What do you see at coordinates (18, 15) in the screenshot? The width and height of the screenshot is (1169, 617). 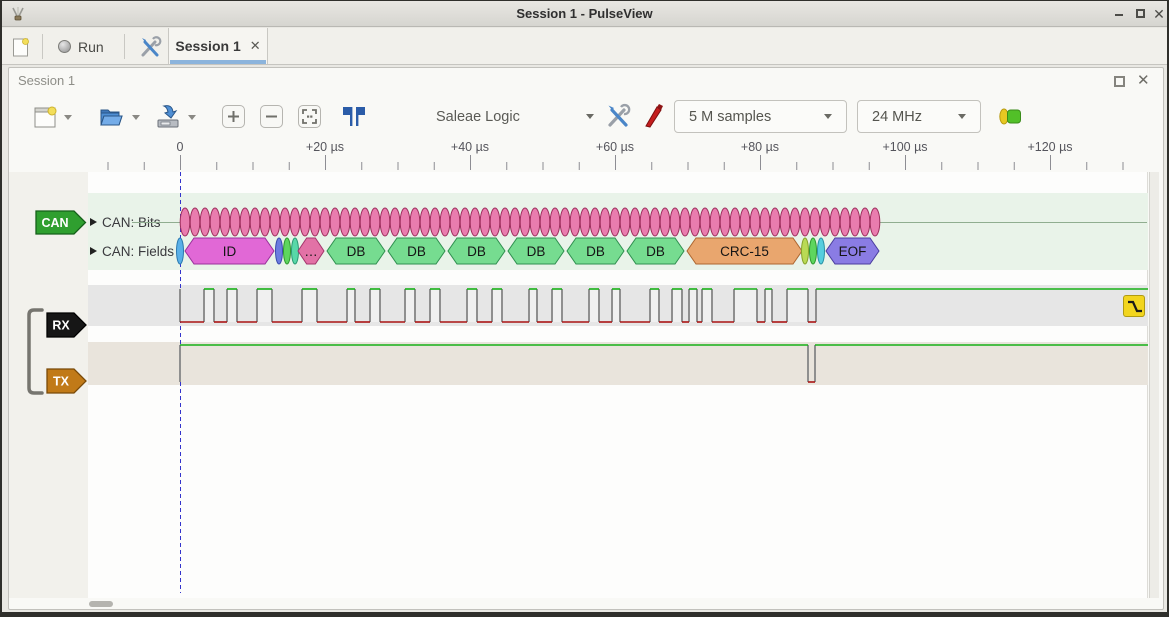 I see `app-icon` at bounding box center [18, 15].